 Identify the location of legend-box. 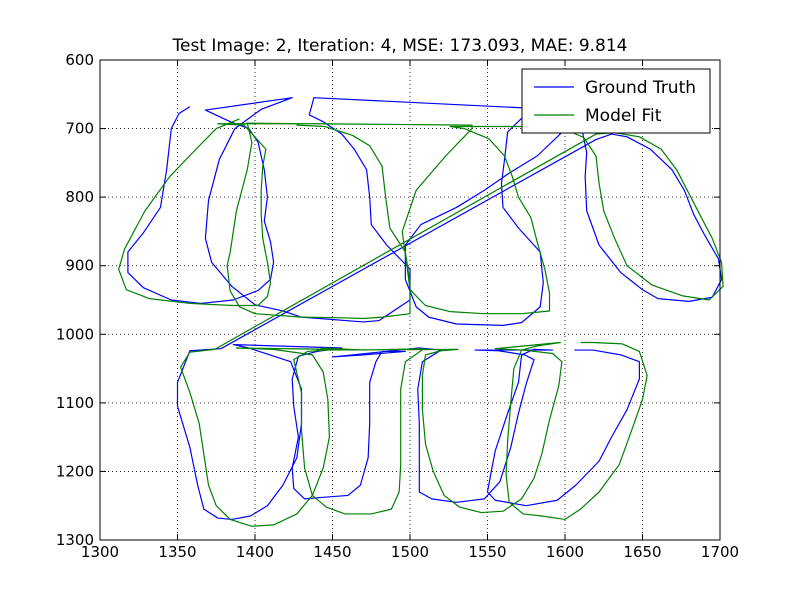
(616, 101).